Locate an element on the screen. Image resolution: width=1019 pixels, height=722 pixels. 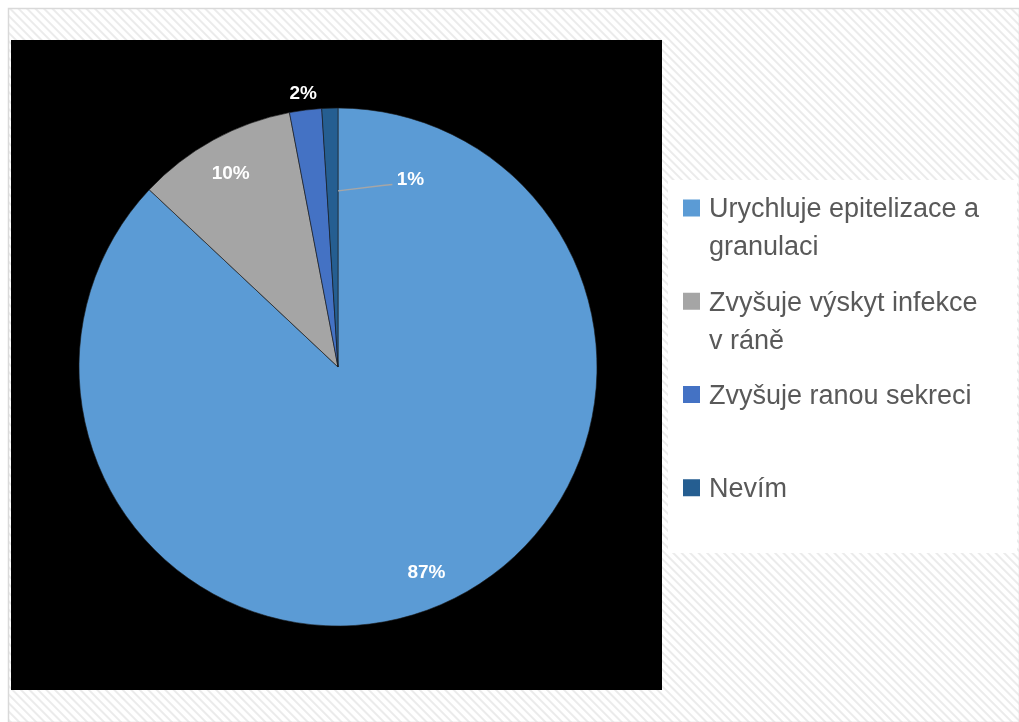
data-label: 2% is located at coordinates (303, 92).